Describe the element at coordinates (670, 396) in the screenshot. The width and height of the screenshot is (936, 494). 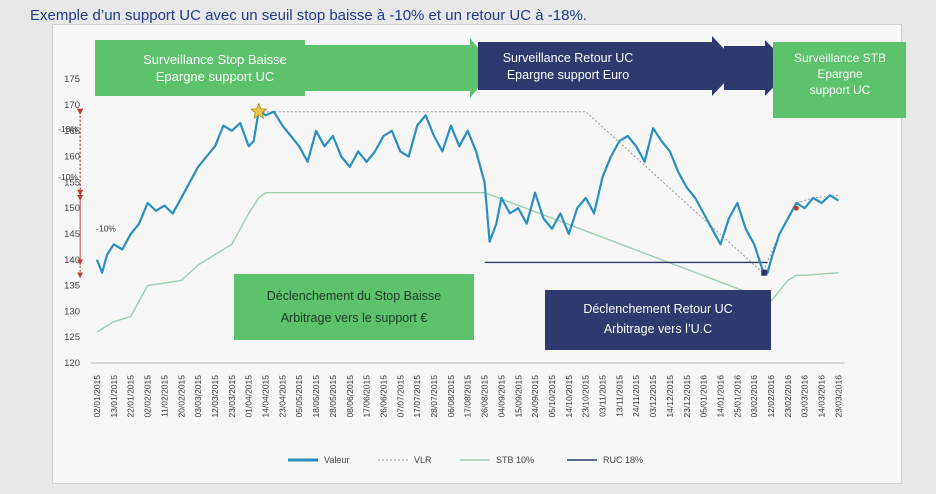
I see `x-tick-label: 14/12/2015` at that location.